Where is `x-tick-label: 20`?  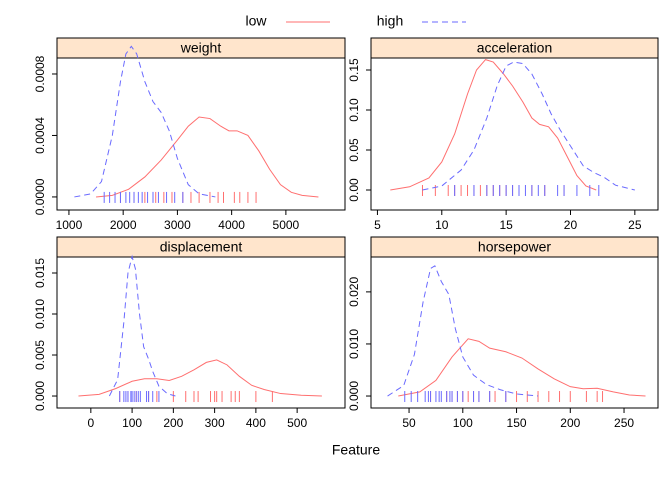
x-tick-label: 20 is located at coordinates (571, 225).